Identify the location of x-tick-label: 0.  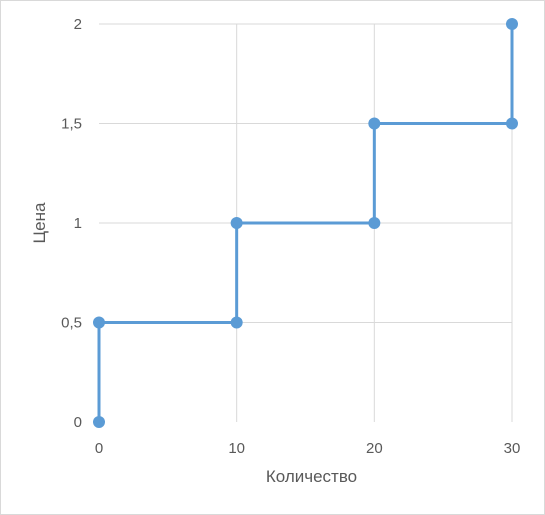
(99, 448).